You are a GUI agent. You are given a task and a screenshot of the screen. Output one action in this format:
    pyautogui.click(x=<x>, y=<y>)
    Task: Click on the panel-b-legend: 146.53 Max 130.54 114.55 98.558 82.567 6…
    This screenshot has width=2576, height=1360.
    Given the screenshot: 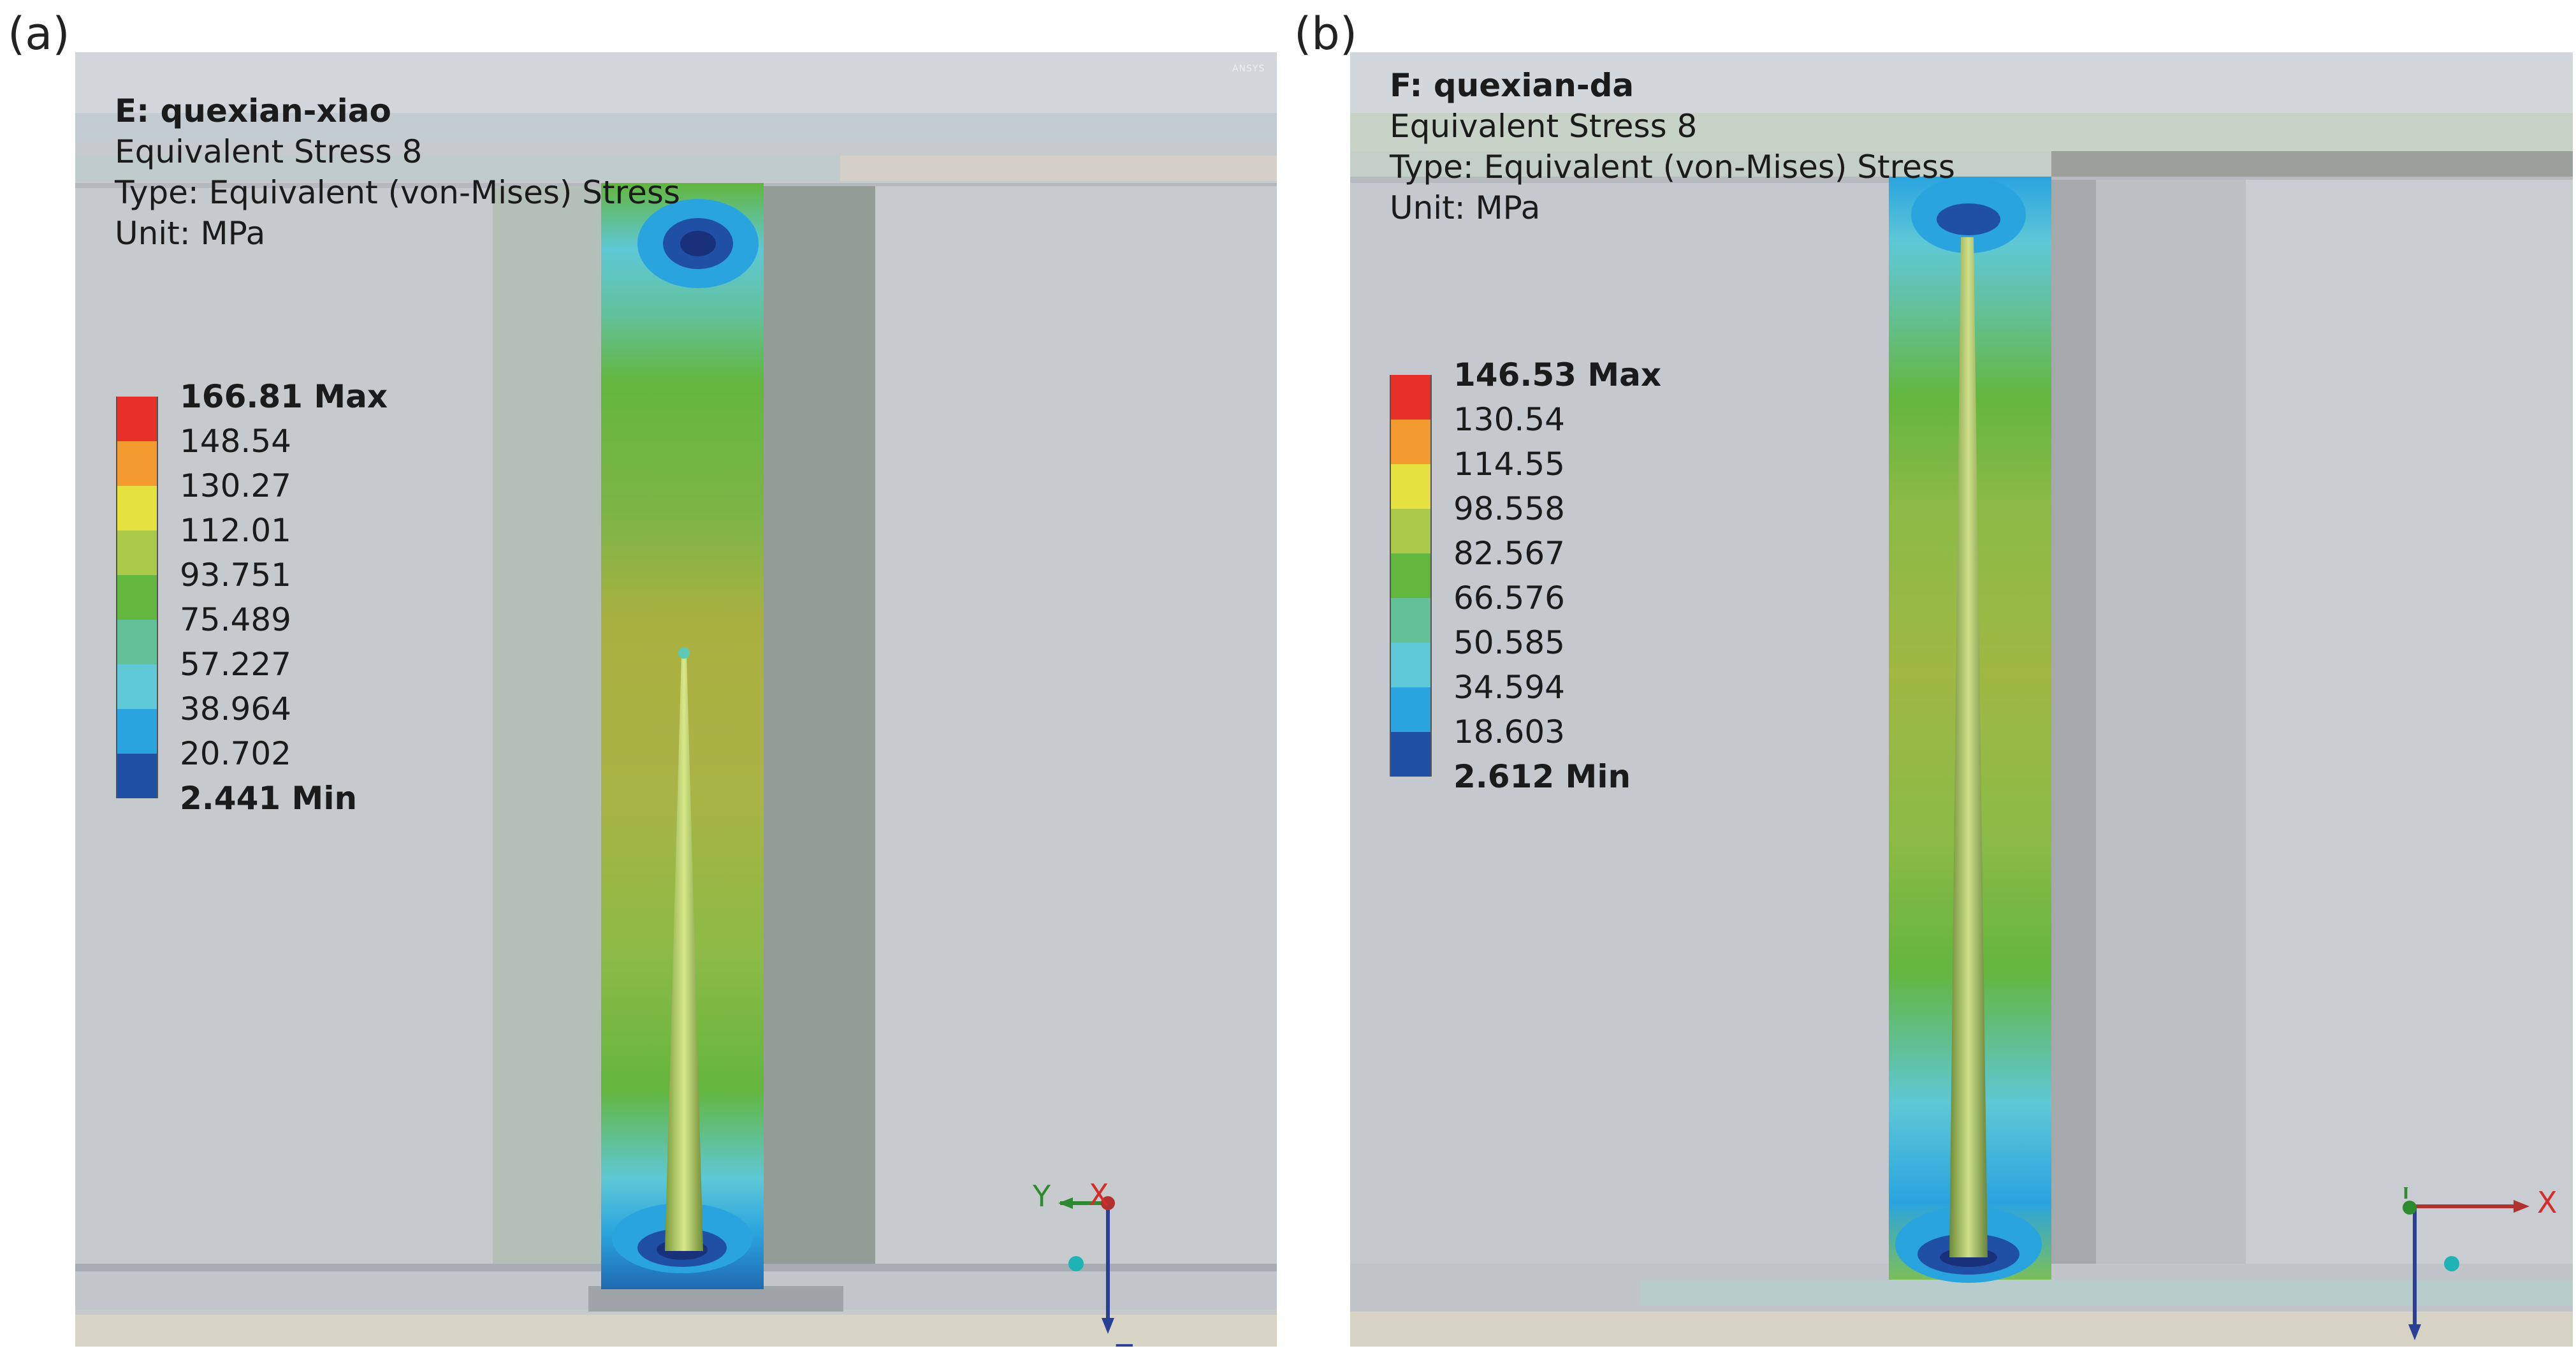 What is the action you would take?
    pyautogui.click(x=1549, y=595)
    